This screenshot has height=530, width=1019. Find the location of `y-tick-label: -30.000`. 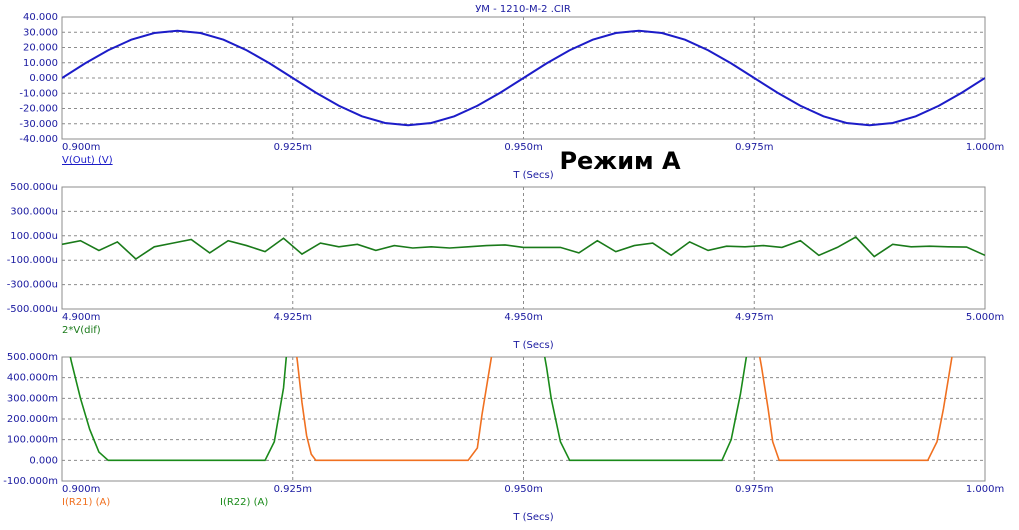

y-tick-label: -30.000 is located at coordinates (38, 124).